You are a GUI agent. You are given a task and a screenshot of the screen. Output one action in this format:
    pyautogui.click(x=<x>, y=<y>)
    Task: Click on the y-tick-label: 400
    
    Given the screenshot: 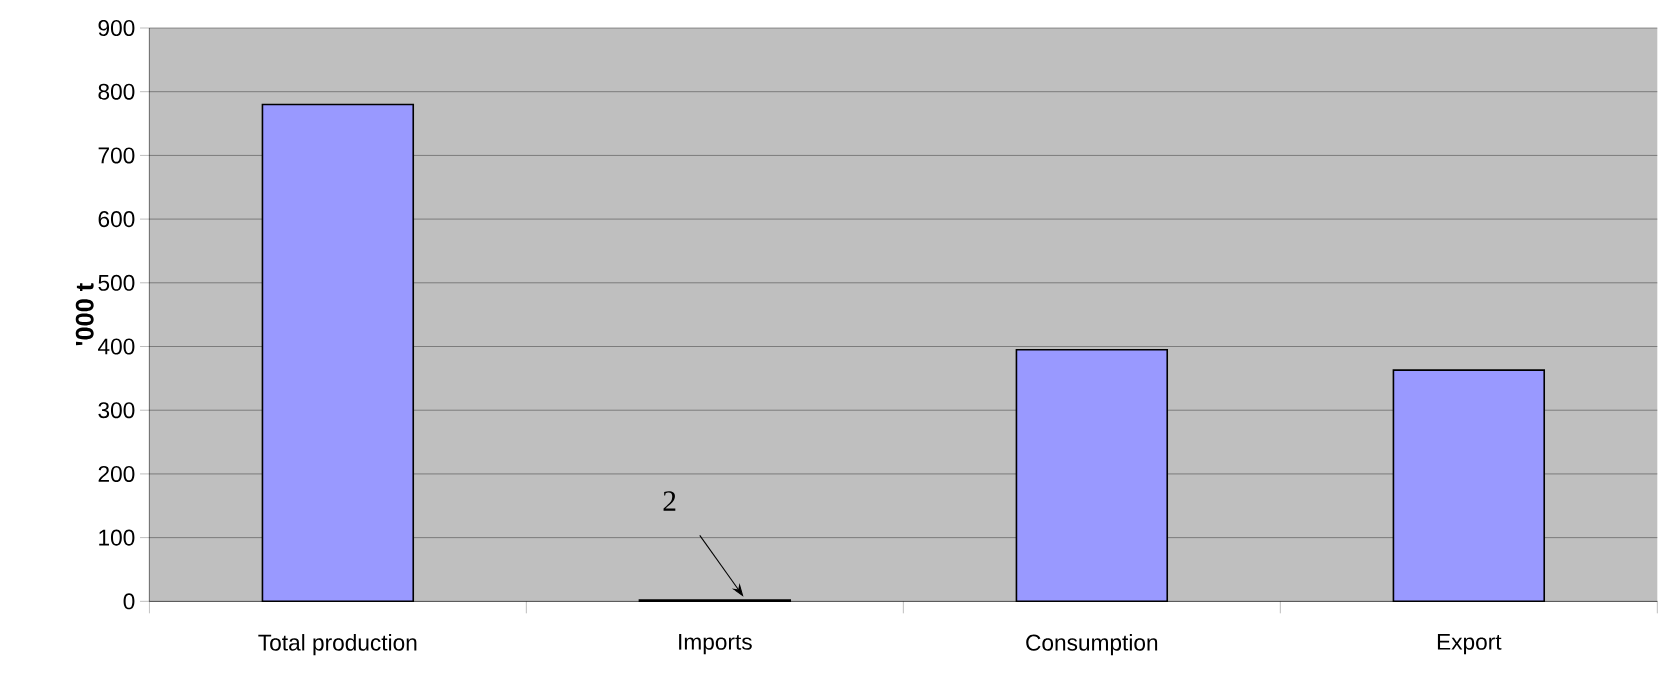 What is the action you would take?
    pyautogui.click(x=116, y=346)
    